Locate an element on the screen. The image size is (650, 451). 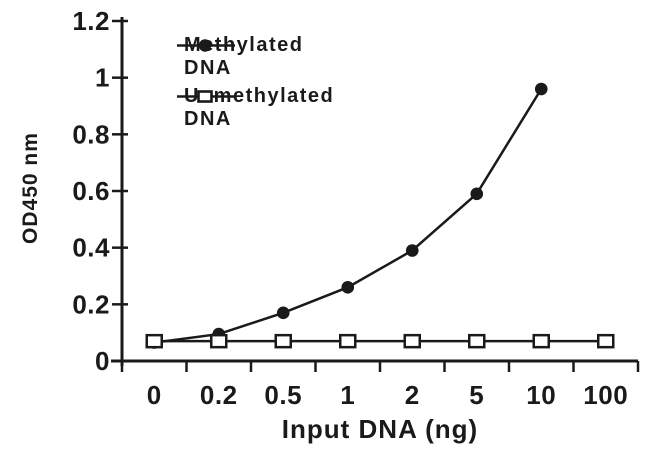
legend-item-methylated-dna: Methylated DNA is located at coordinates (240, 57).